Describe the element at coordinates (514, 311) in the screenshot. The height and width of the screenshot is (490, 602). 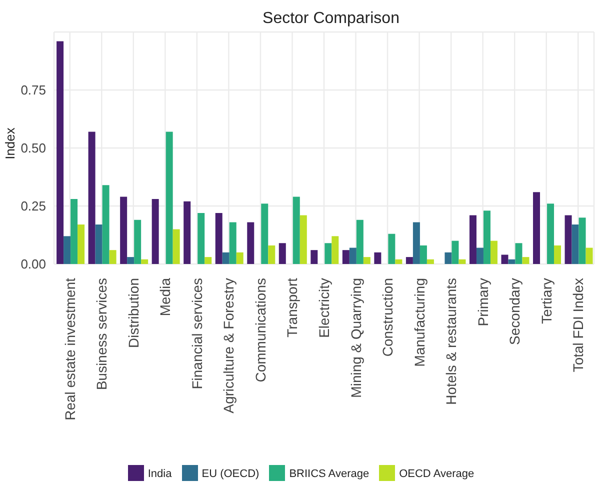
I see `x-tick-label: Secondary` at that location.